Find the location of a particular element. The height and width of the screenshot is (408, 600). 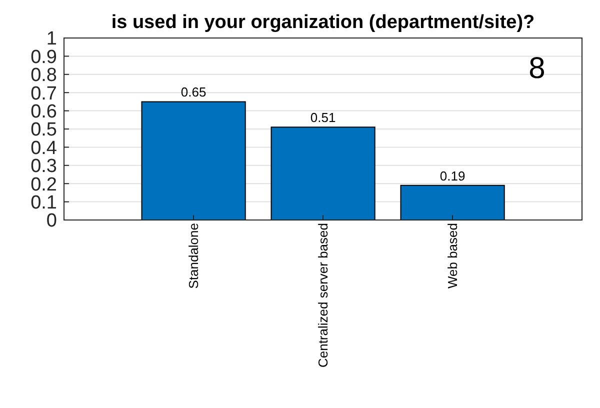

x-tick-label: Centralized server based is located at coordinates (323, 295).